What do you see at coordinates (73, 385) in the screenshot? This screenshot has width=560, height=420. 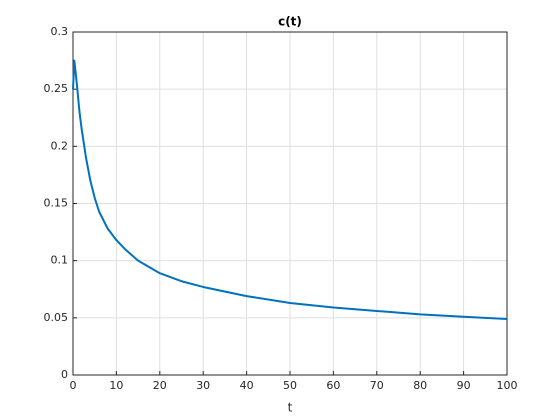 I see `x-tick-label: 0` at bounding box center [73, 385].